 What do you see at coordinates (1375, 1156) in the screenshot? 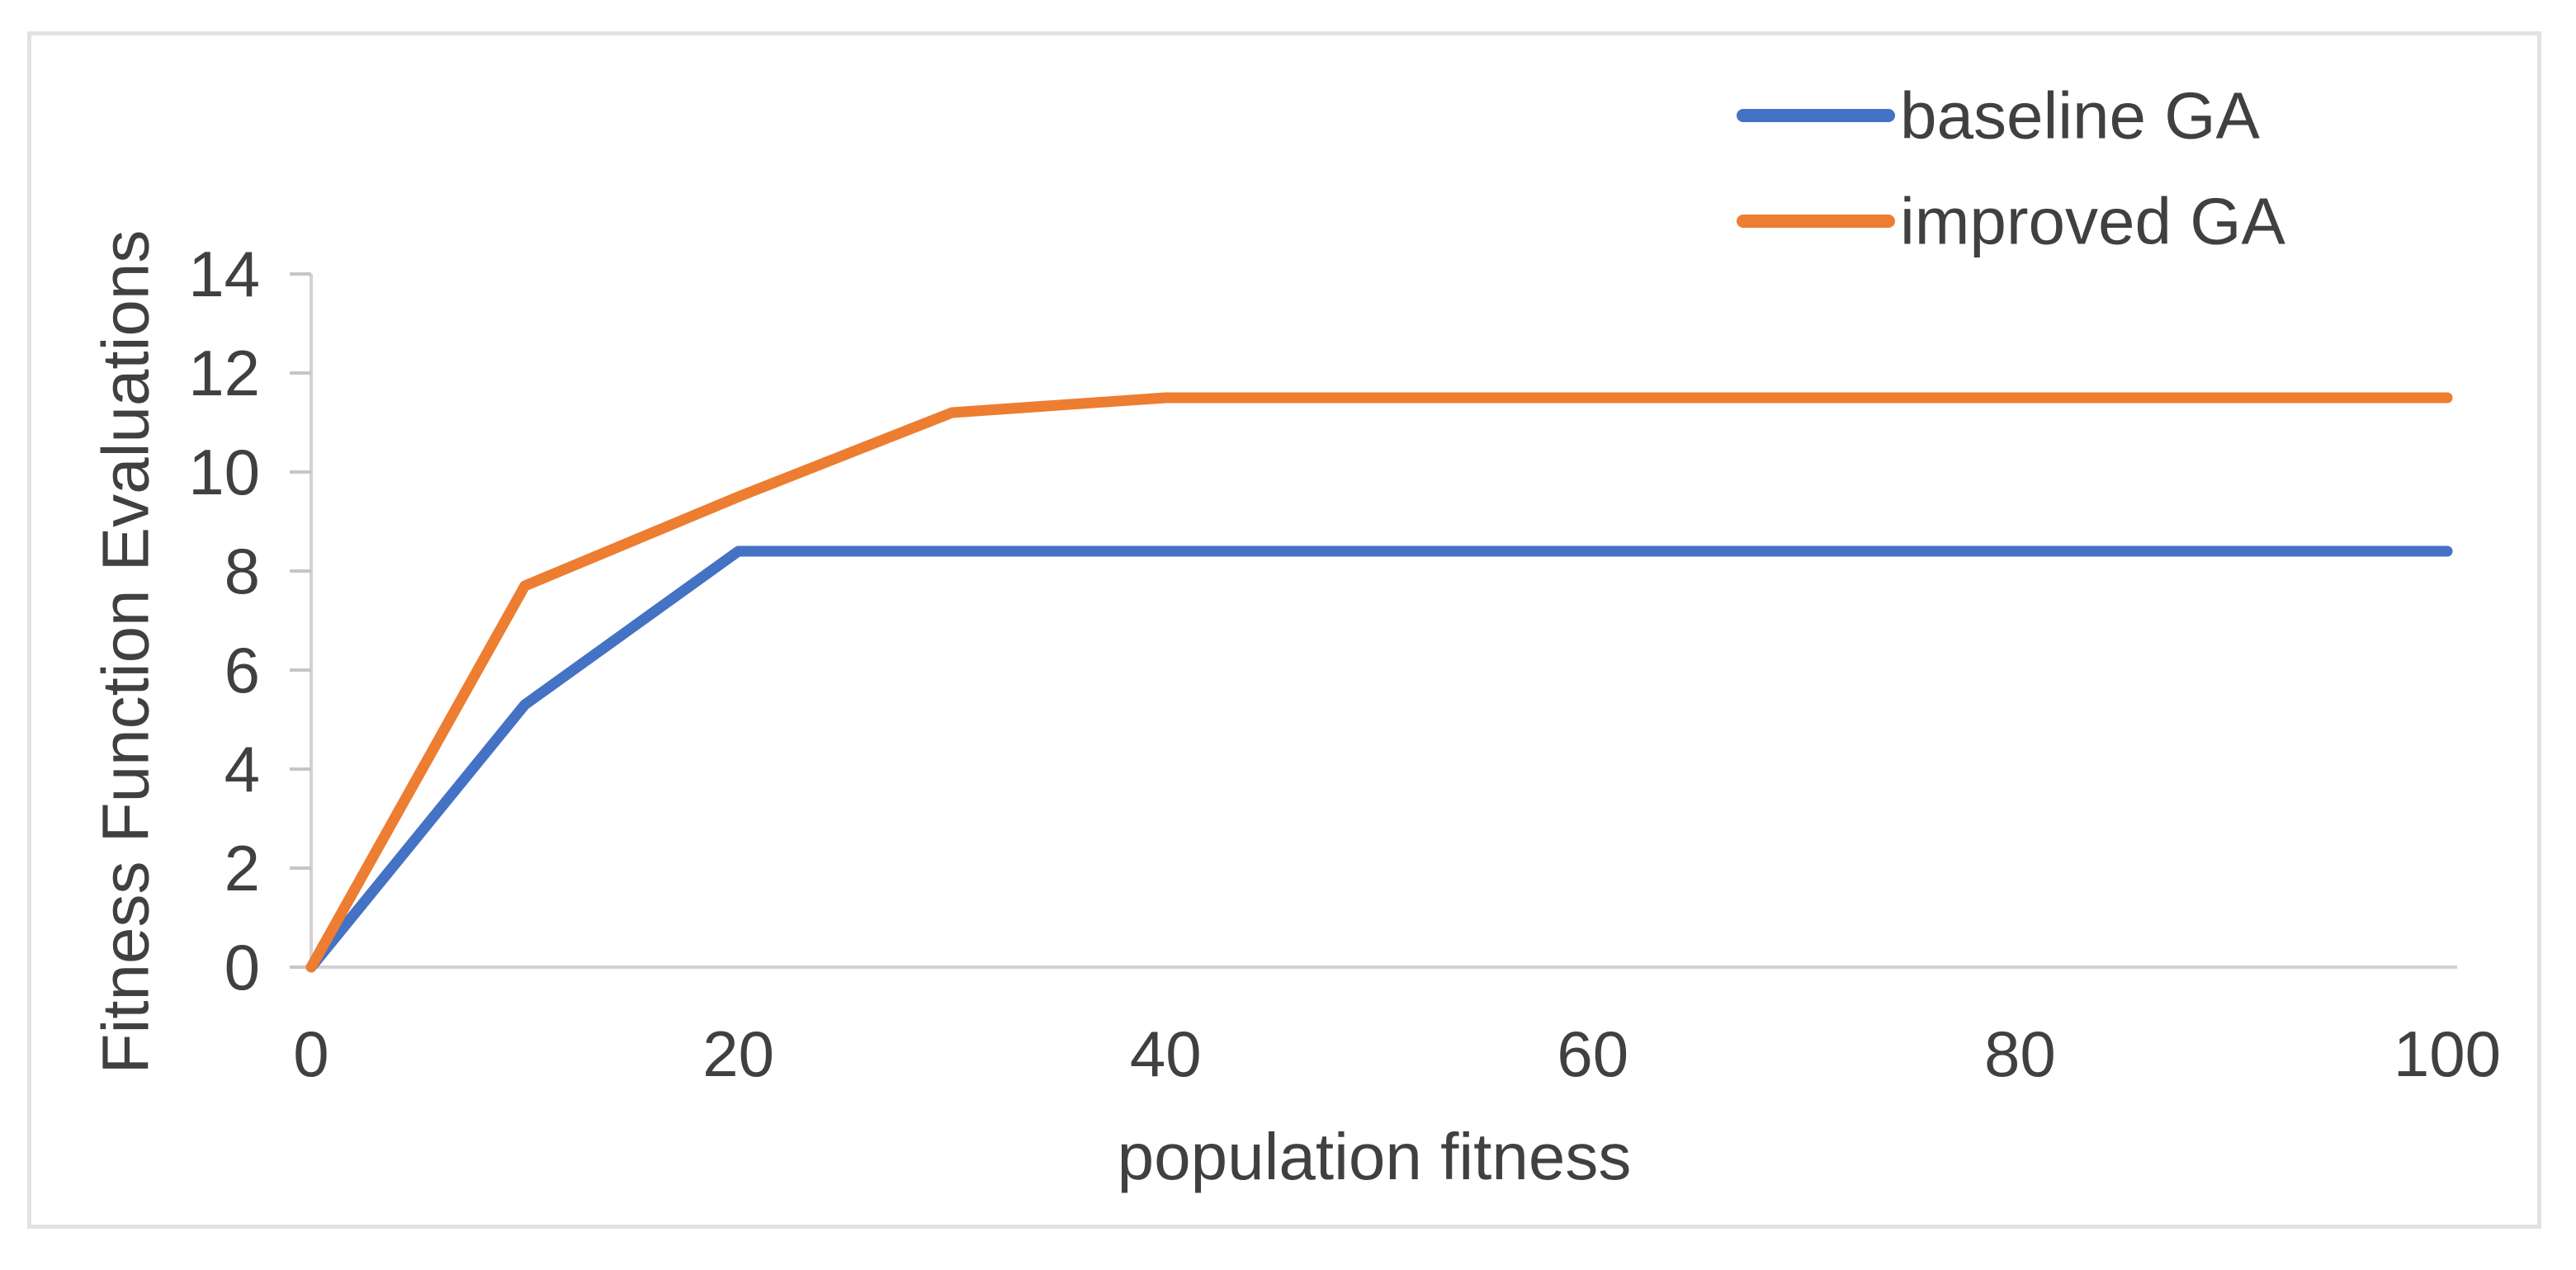
I see `x-axis-title: population fitness` at bounding box center [1375, 1156].